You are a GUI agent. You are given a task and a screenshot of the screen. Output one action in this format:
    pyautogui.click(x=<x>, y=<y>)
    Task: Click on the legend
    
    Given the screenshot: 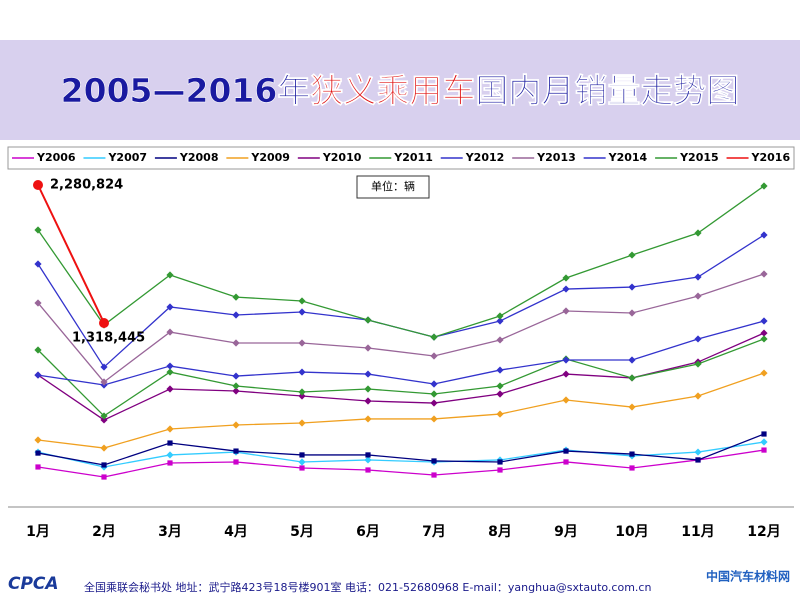 What is the action you would take?
    pyautogui.click(x=401, y=158)
    